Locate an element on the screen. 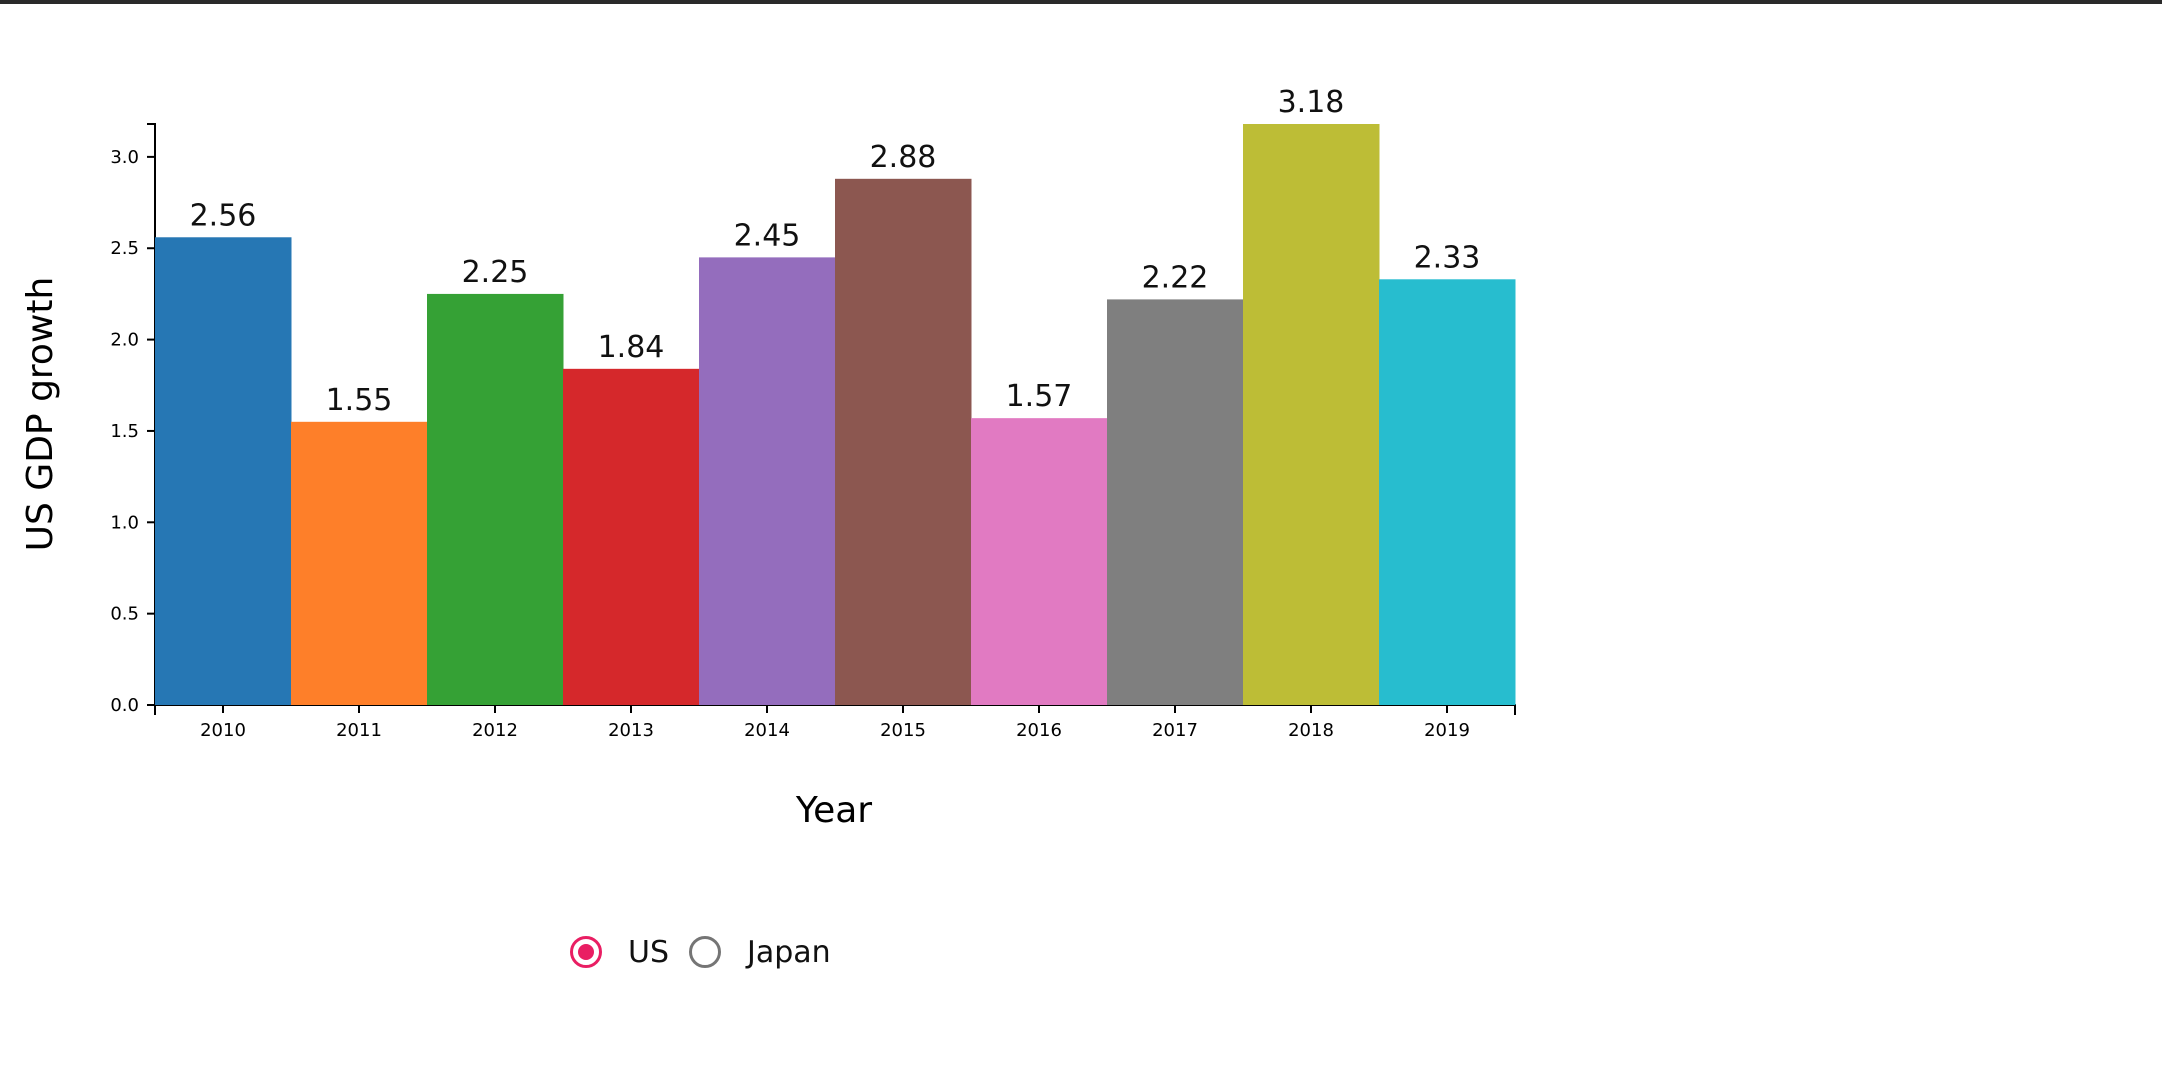  y-tick-label: 1.0 is located at coordinates (124, 522).